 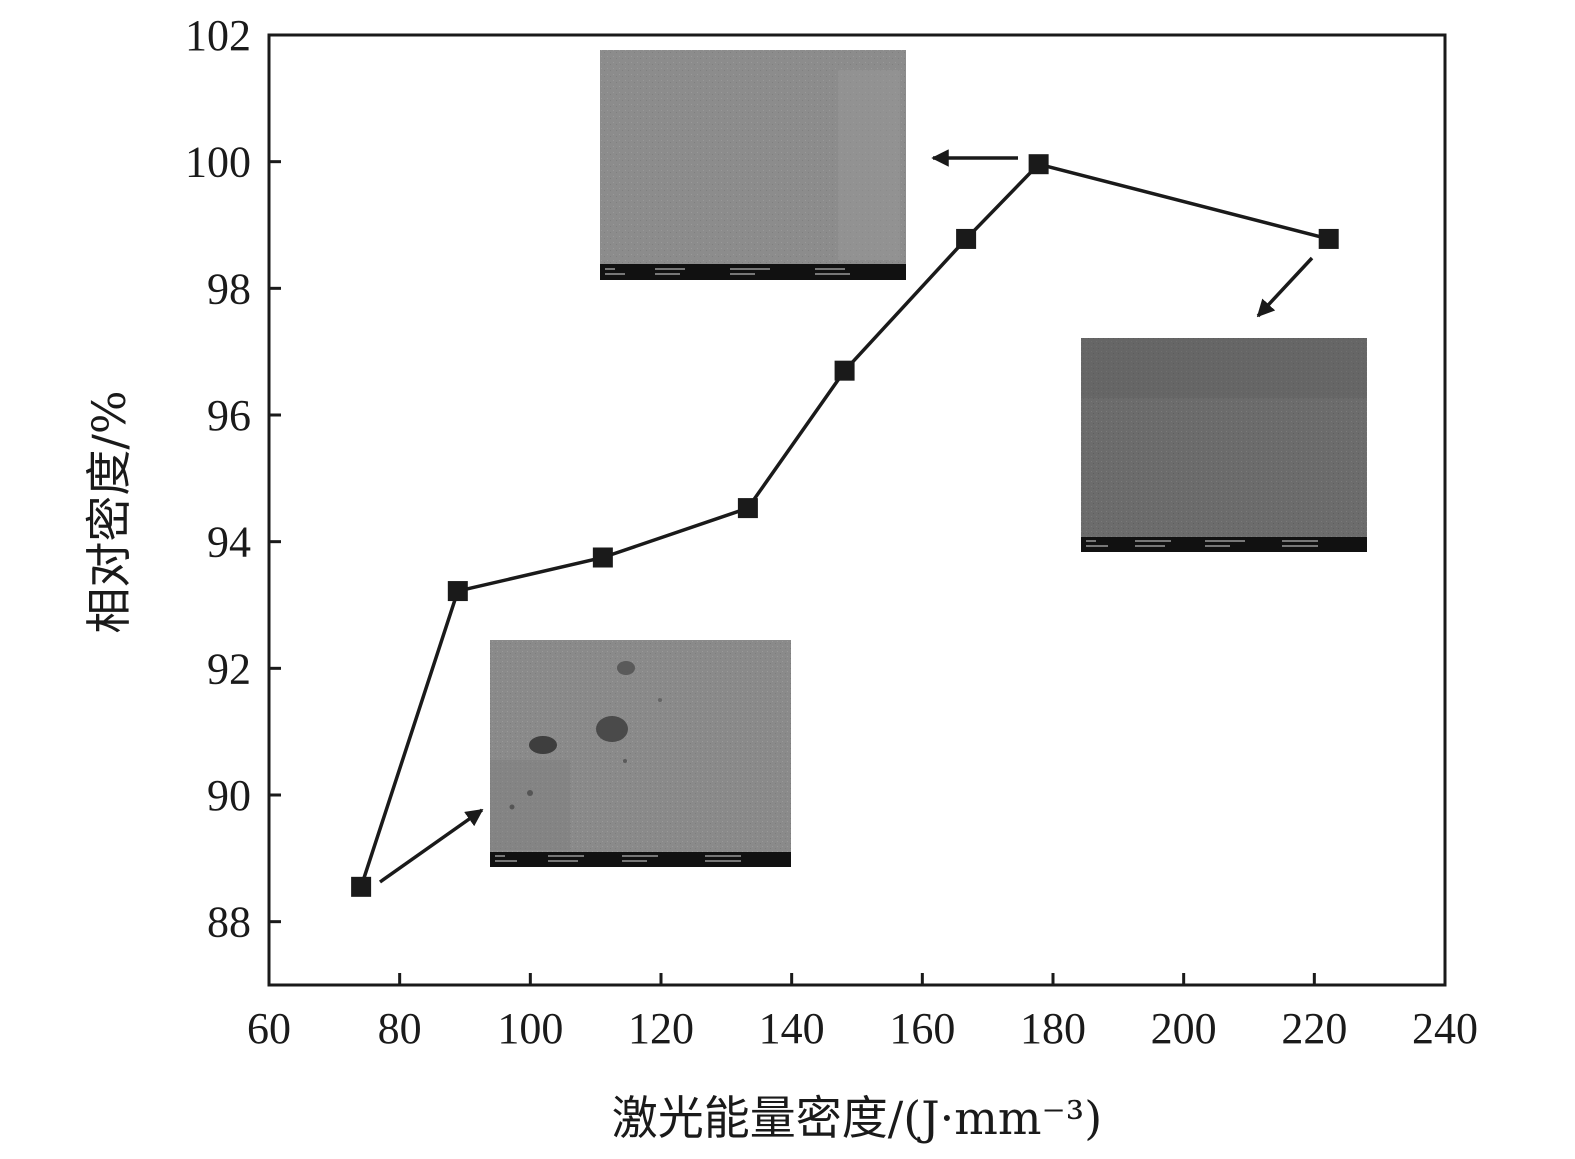 What do you see at coordinates (1053, 1028) in the screenshot?
I see `x-tick-label: 180` at bounding box center [1053, 1028].